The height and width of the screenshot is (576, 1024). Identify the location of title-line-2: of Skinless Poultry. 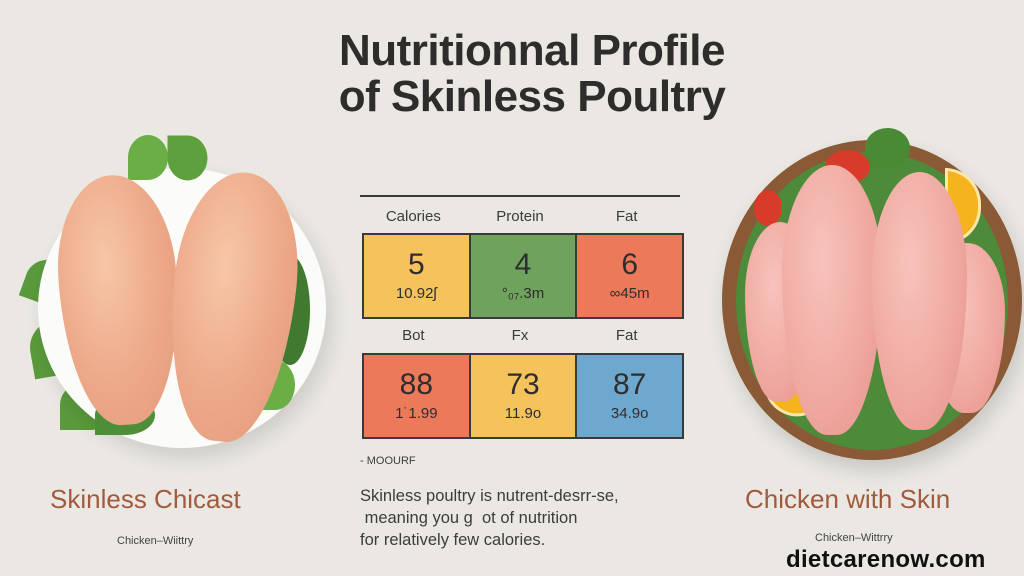
(532, 96).